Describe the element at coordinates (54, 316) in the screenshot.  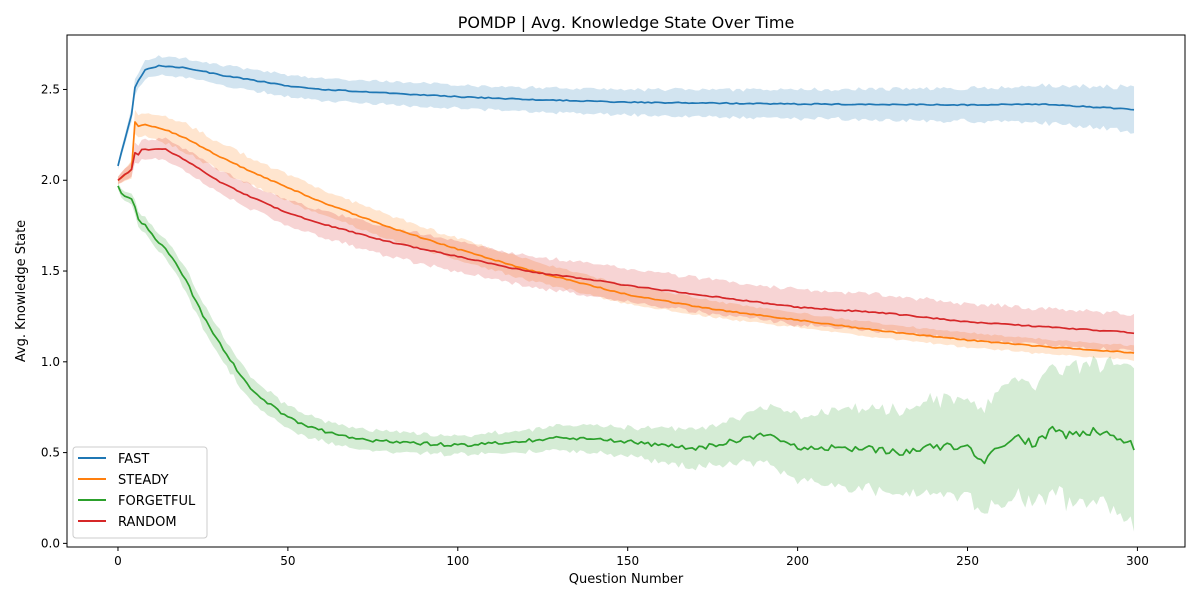
I see `y-axis-ticks: 0.0 0.5 1.0 1.5 2.0 2.5` at that location.